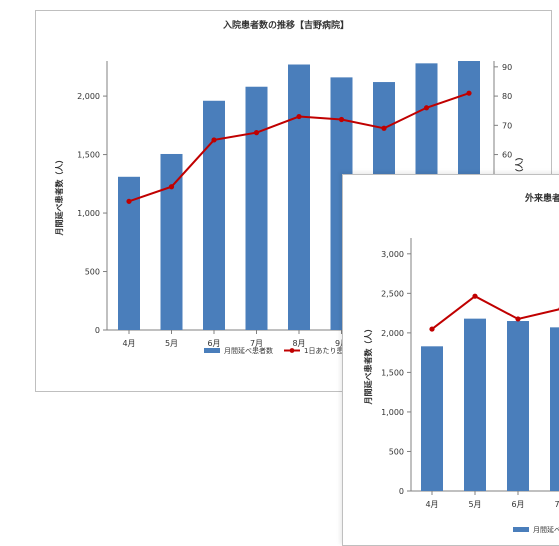 This screenshot has width=559, height=546. I want to click on y2-tick-label: 90, so click(507, 67).